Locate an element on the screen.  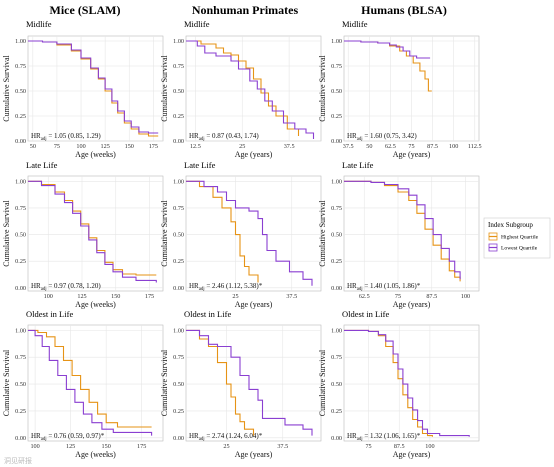
panel-0-1-xtick-label: 37.5 is located at coordinates (289, 146).